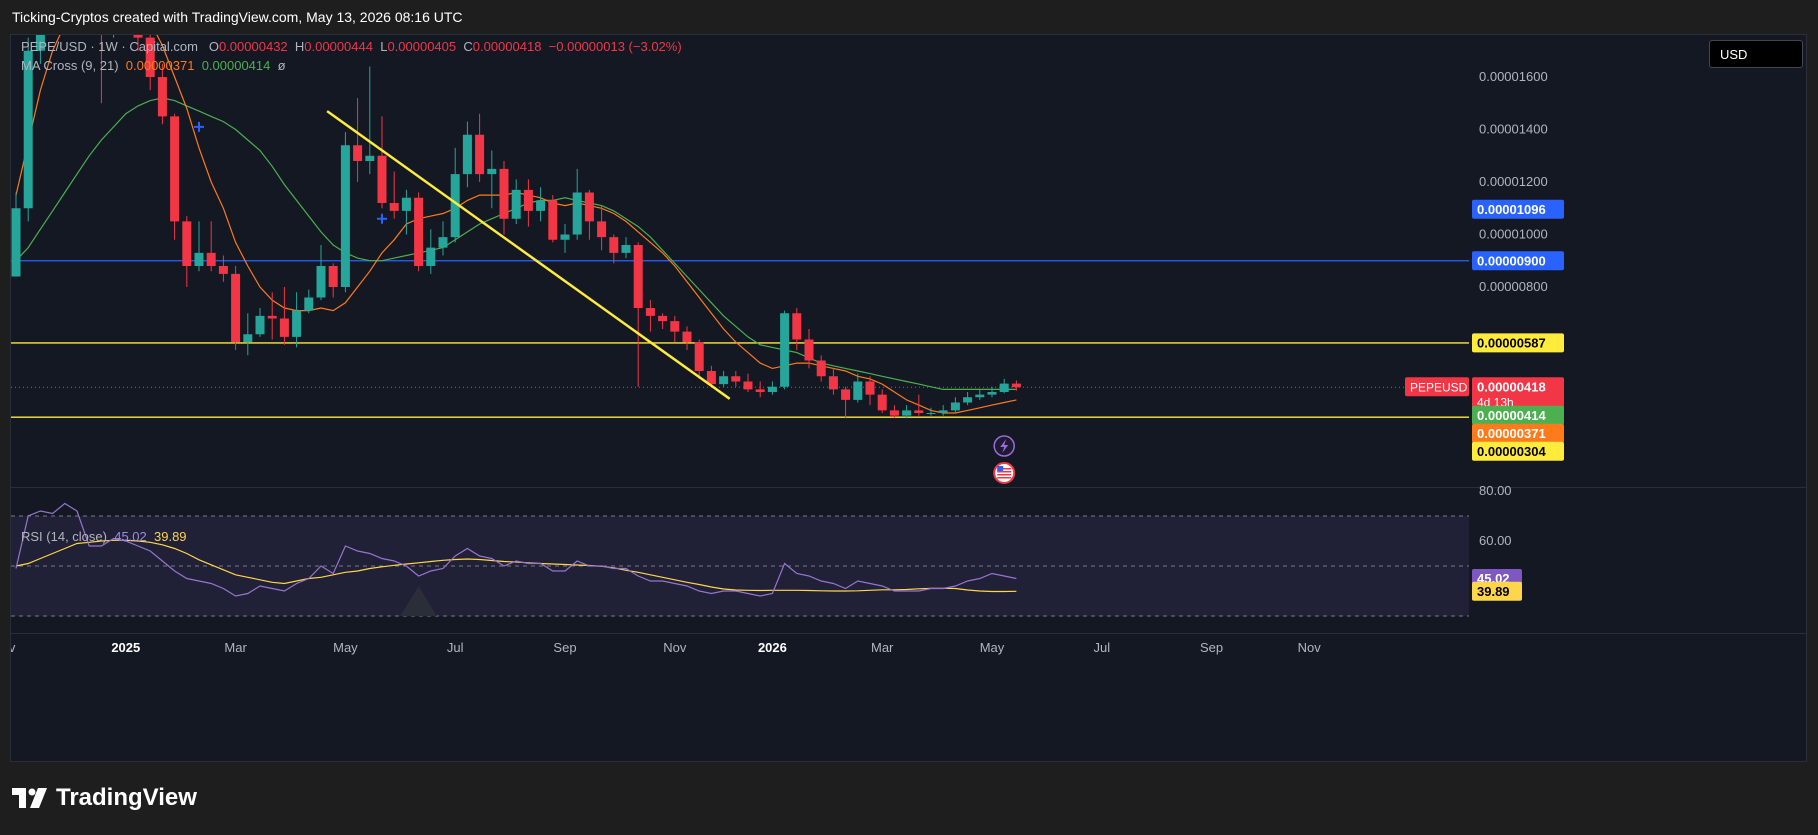 The image size is (1818, 835). Describe the element at coordinates (418, 601) in the screenshot. I see `rsi-shaded-area` at that location.